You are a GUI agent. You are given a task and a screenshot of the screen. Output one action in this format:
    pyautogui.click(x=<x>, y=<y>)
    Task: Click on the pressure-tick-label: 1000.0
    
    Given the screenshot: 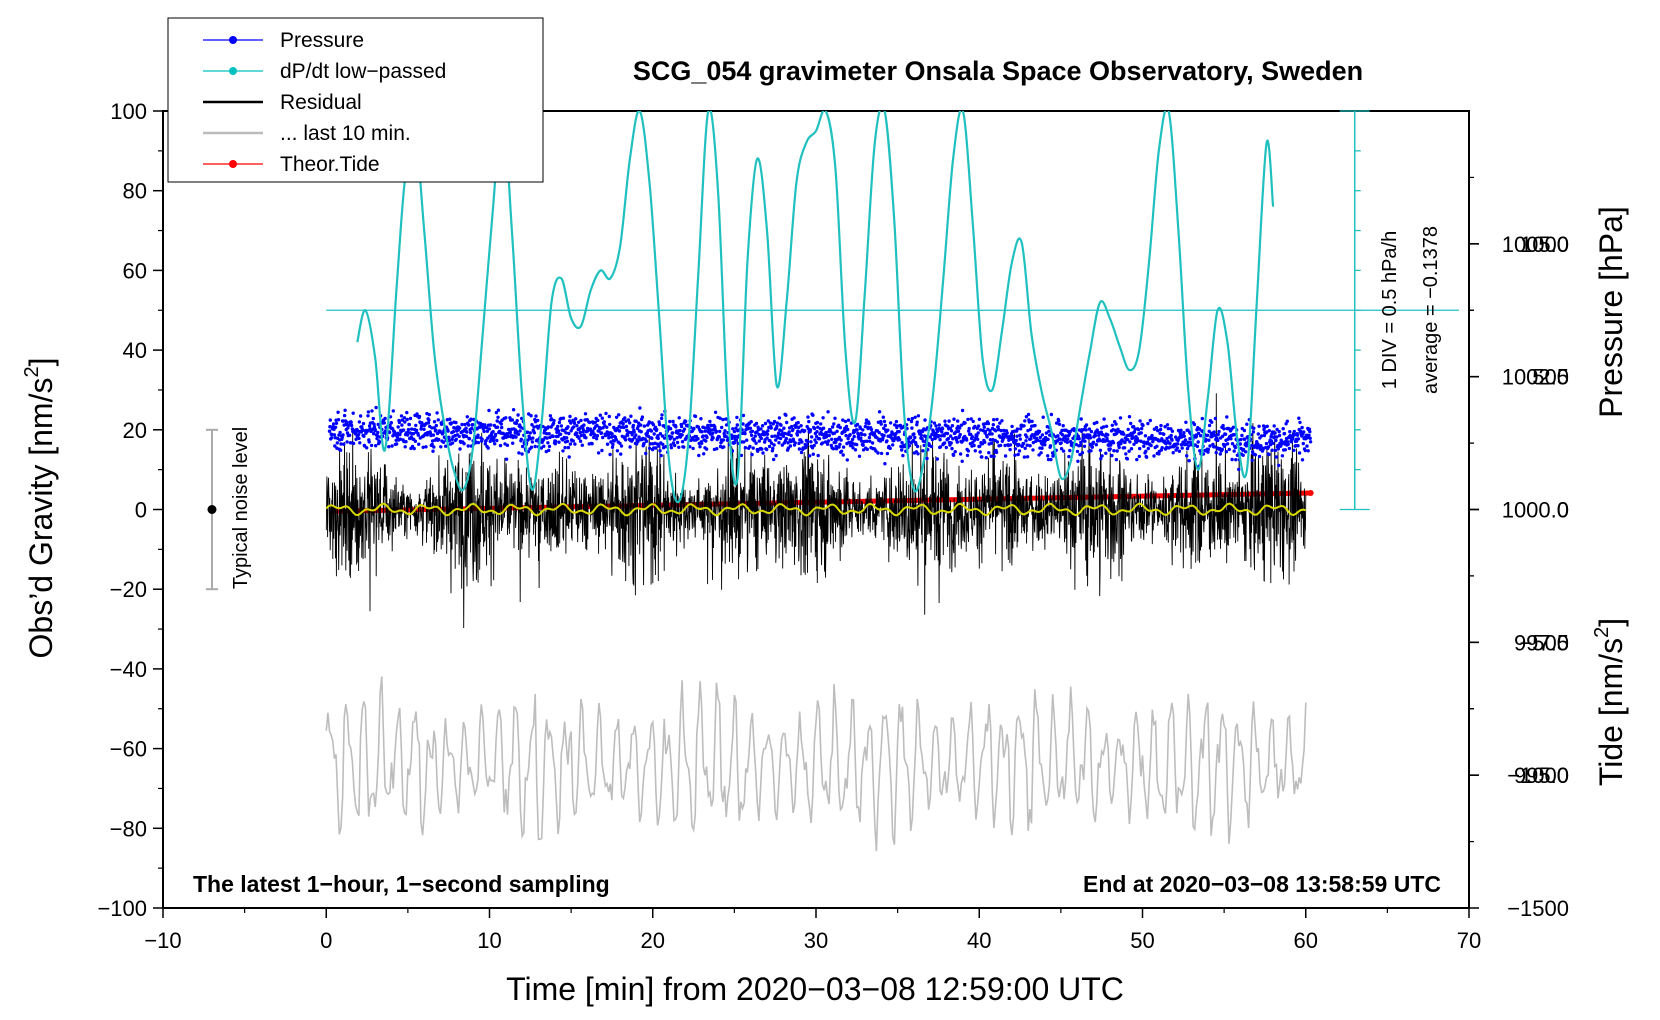 What is the action you would take?
    pyautogui.click(x=1535, y=510)
    